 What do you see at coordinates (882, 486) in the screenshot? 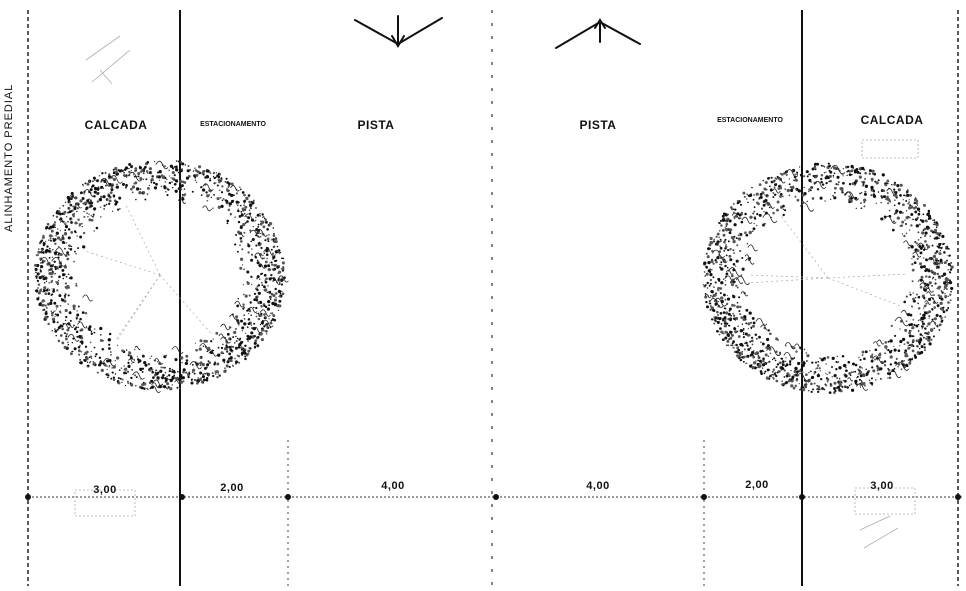
I see `dimension-label-sidewalk-right: 3,00` at bounding box center [882, 486].